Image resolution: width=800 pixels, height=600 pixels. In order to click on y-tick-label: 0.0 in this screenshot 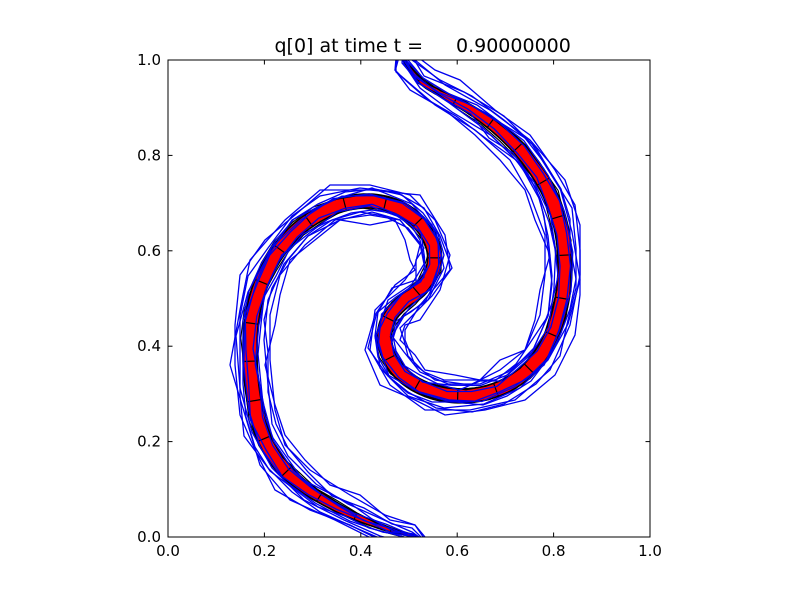, I will do `click(149, 537)`.